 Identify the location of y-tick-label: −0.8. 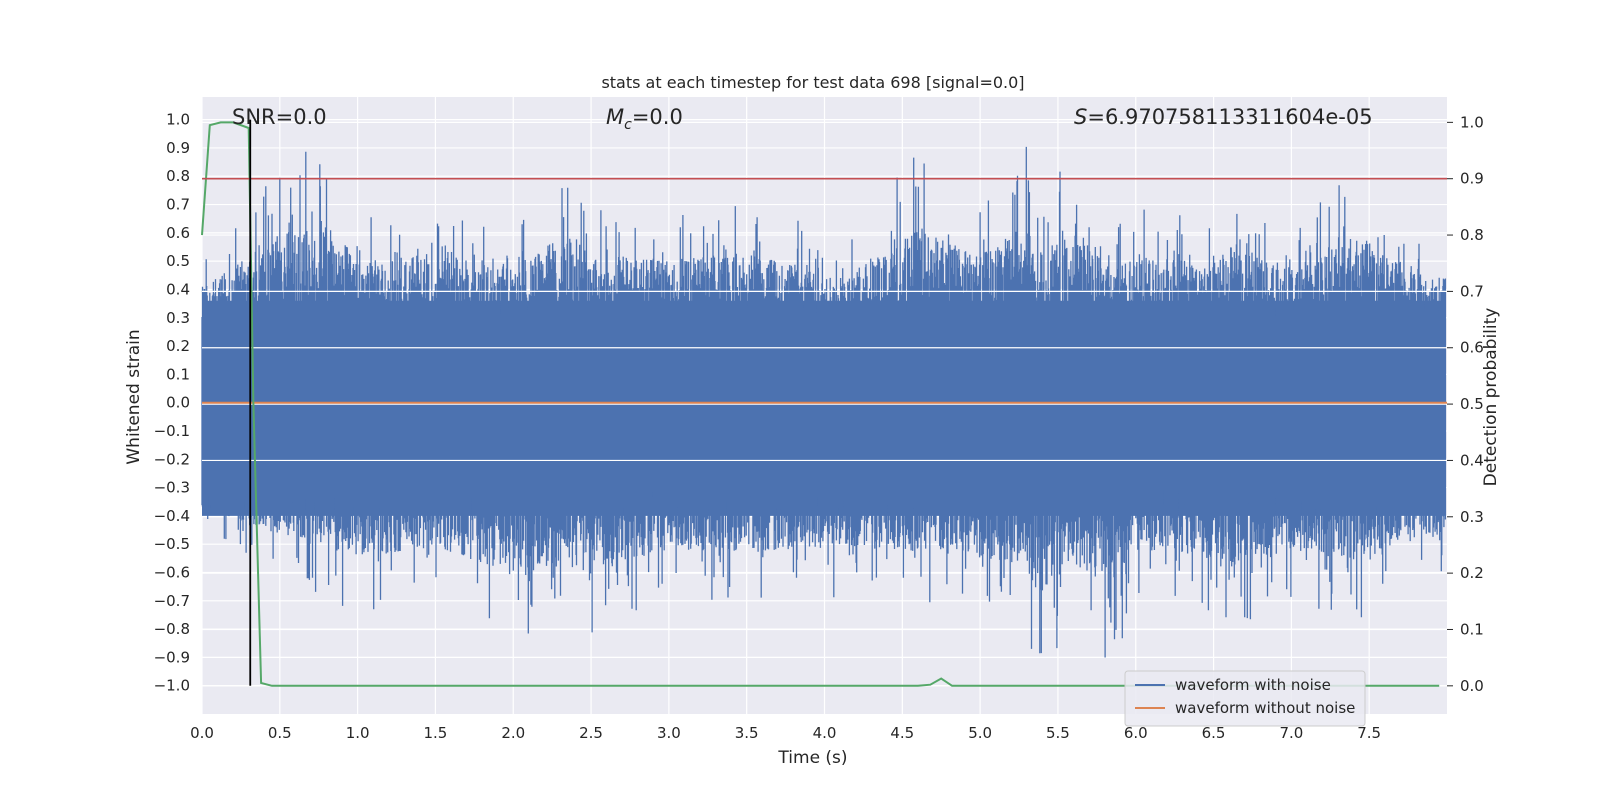
(172, 629).